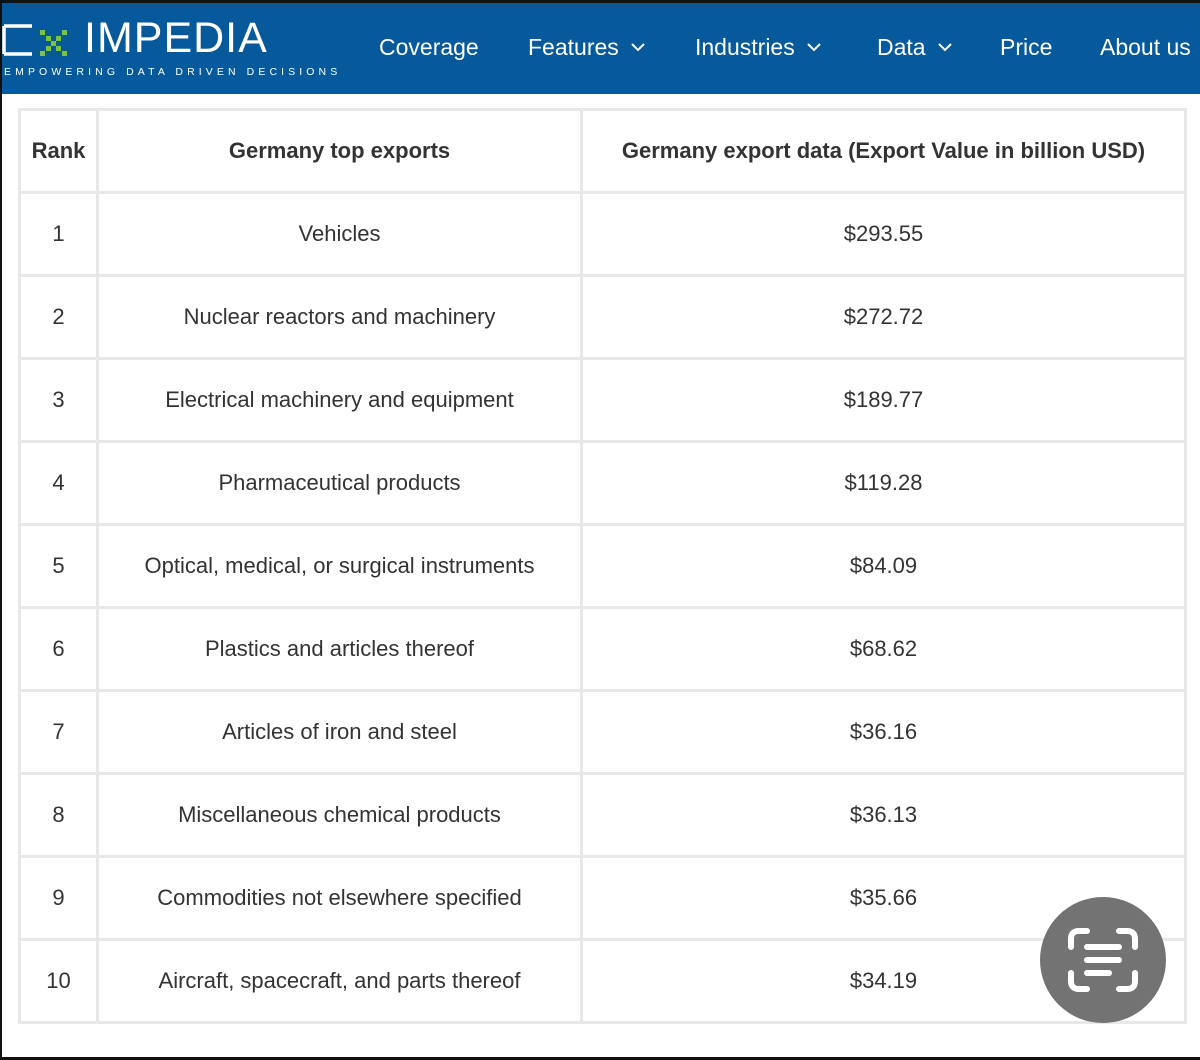 This screenshot has height=1060, width=1200. What do you see at coordinates (883, 649) in the screenshot?
I see `cell-value: $68.62` at bounding box center [883, 649].